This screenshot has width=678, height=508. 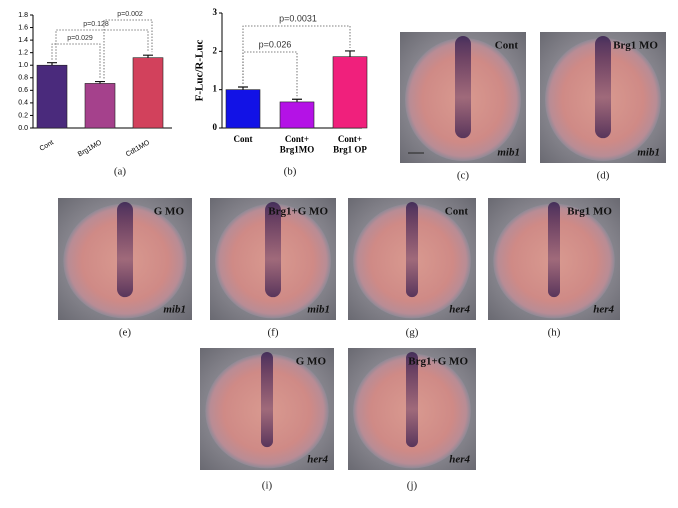 I want to click on y-tick-label: 1.8, so click(x=23, y=15).